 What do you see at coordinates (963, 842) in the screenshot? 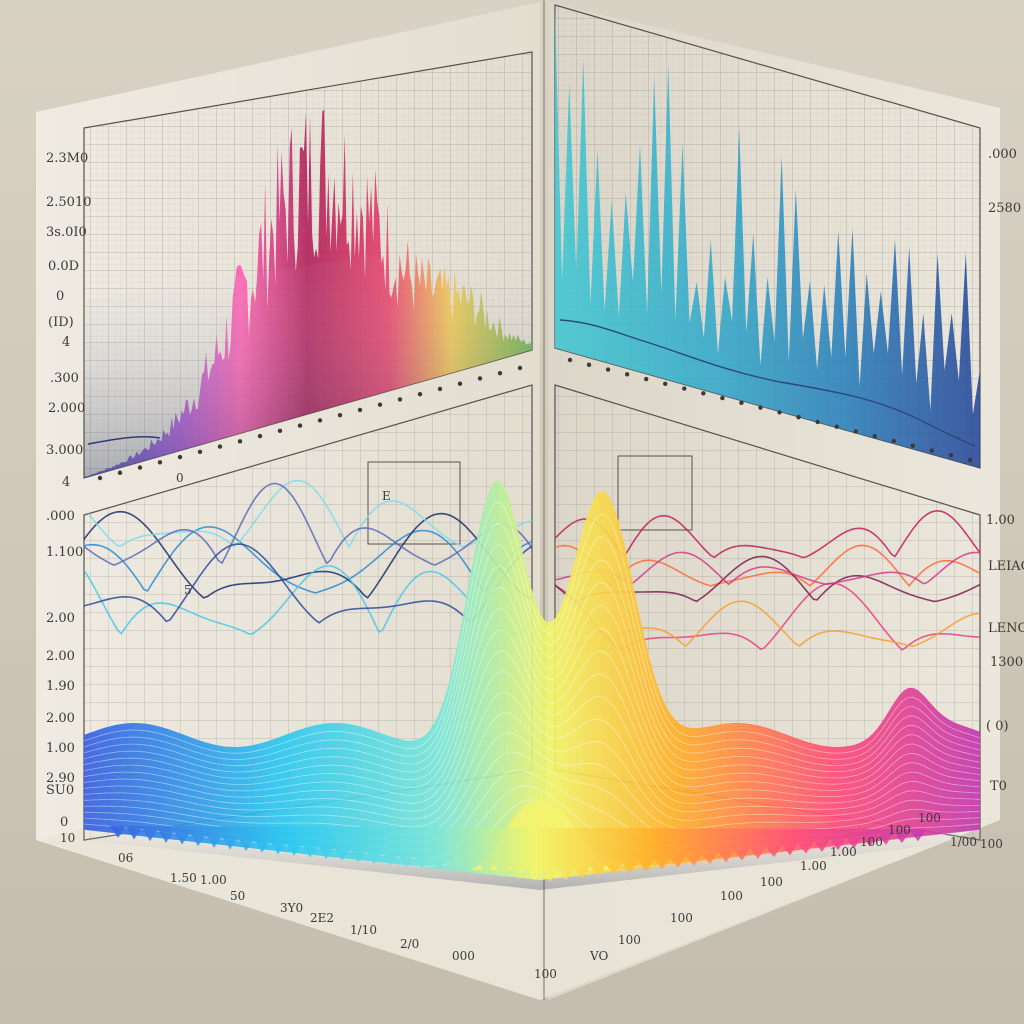
I see `axis-label: 1/00` at bounding box center [963, 842].